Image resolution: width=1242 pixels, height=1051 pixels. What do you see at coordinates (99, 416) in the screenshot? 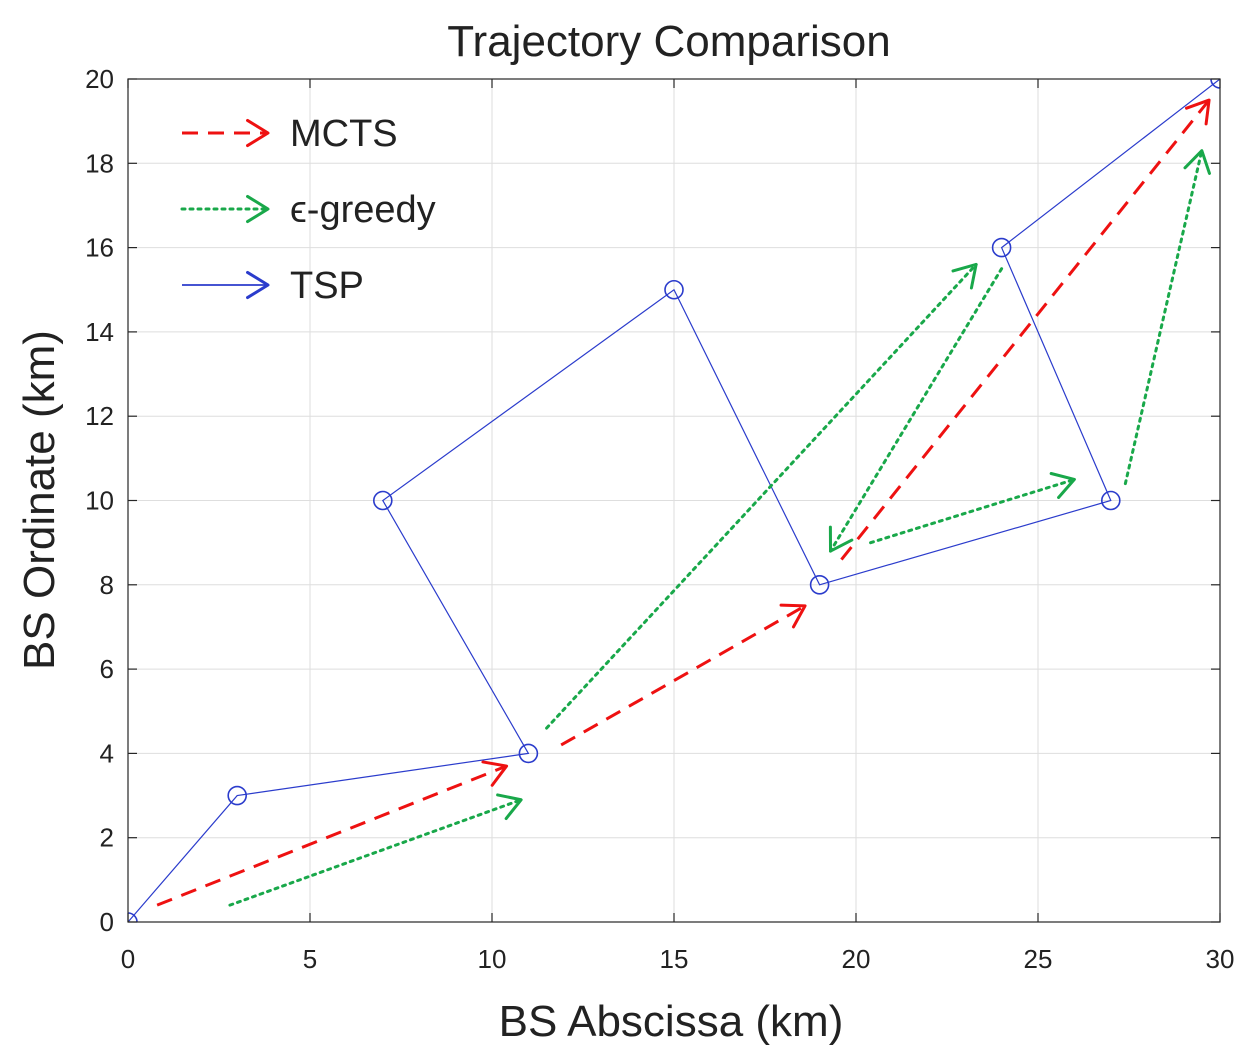
I see `y-tick-label: 12` at bounding box center [99, 416].